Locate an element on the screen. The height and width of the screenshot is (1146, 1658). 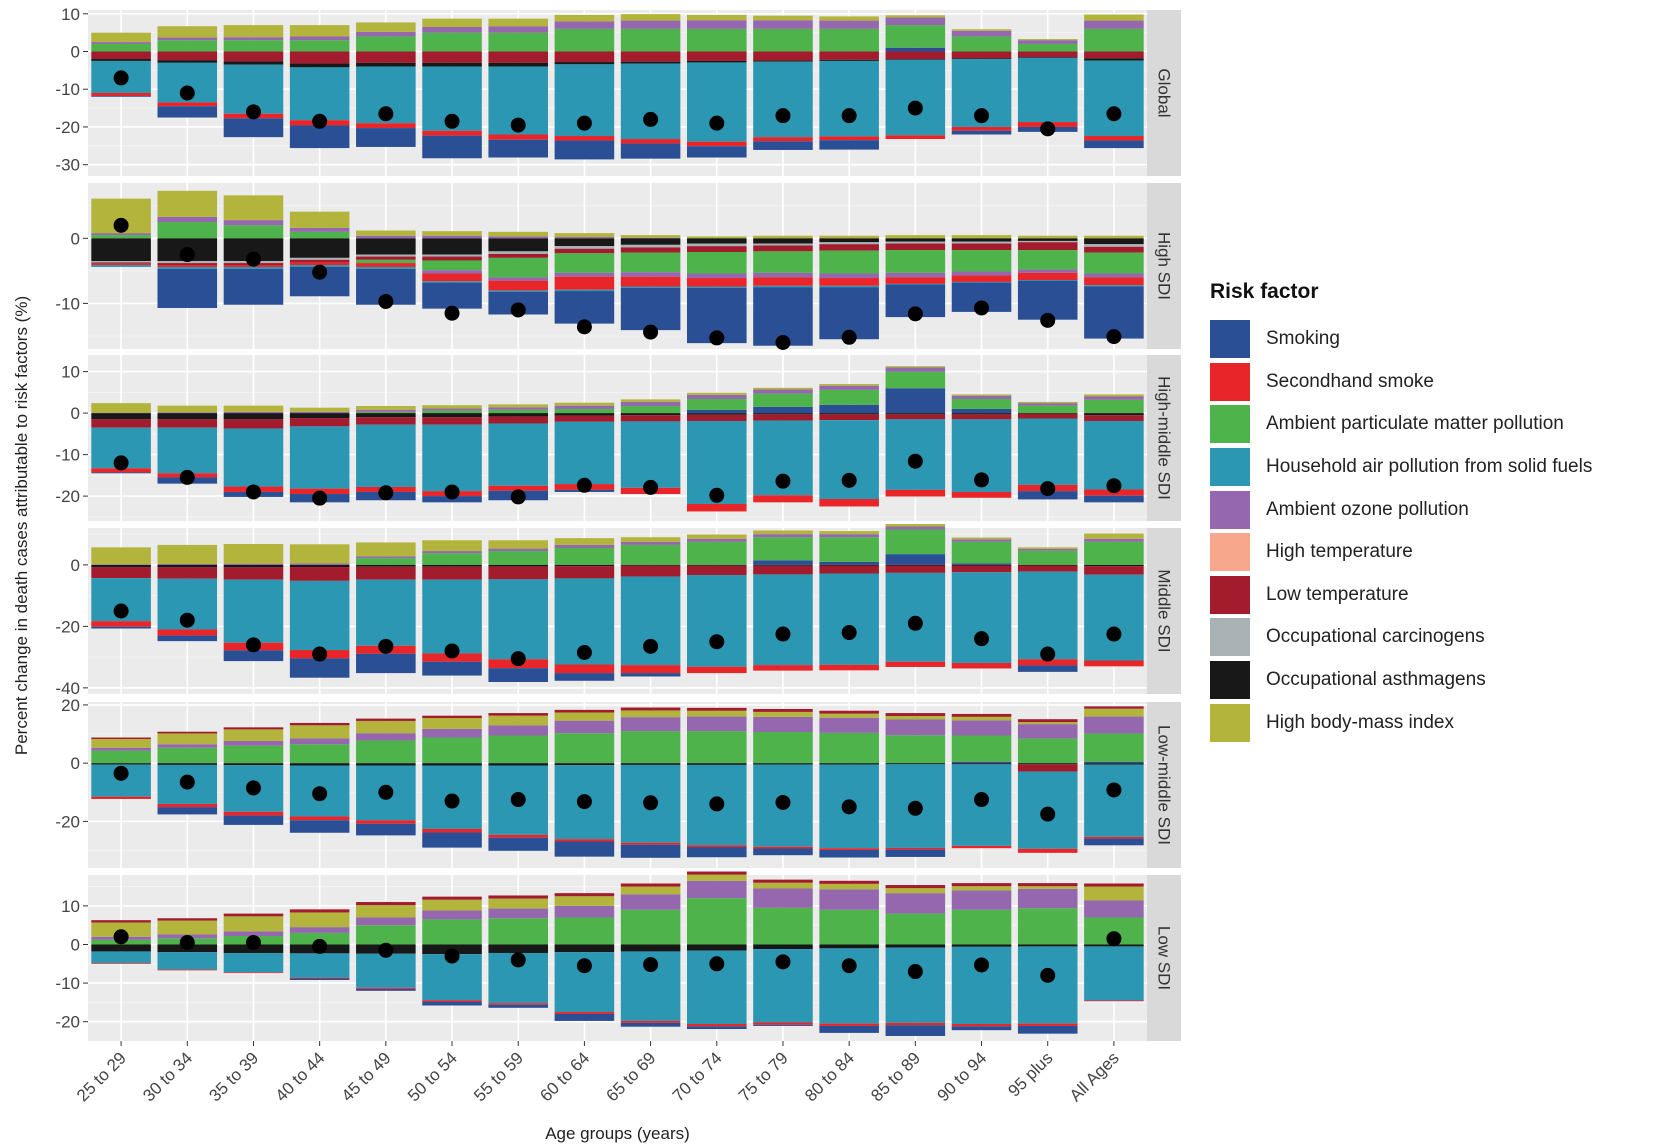
legend-label: Ambient ozone pollution is located at coordinates (1367, 509).